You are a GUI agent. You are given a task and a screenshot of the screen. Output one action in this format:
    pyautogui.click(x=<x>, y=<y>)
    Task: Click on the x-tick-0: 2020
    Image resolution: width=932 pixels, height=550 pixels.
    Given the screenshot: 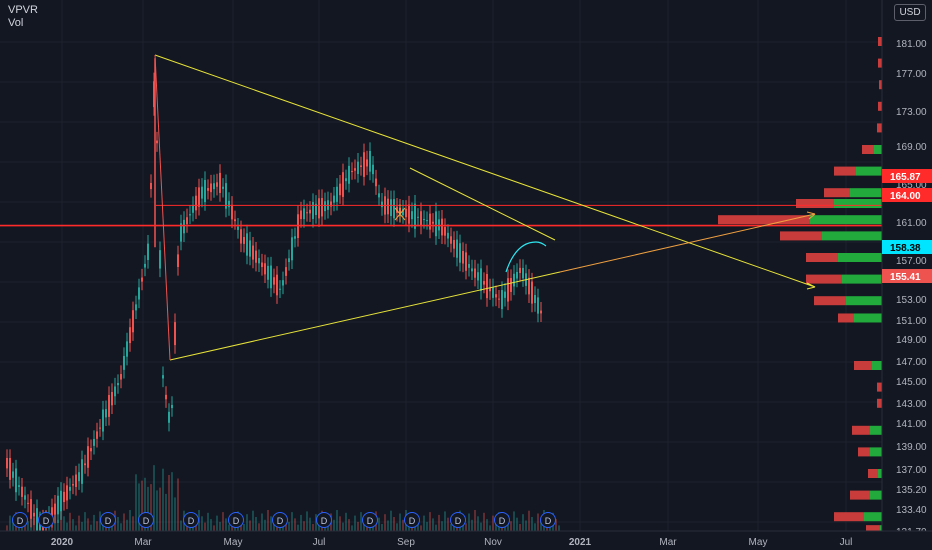 What is the action you would take?
    pyautogui.click(x=62, y=542)
    